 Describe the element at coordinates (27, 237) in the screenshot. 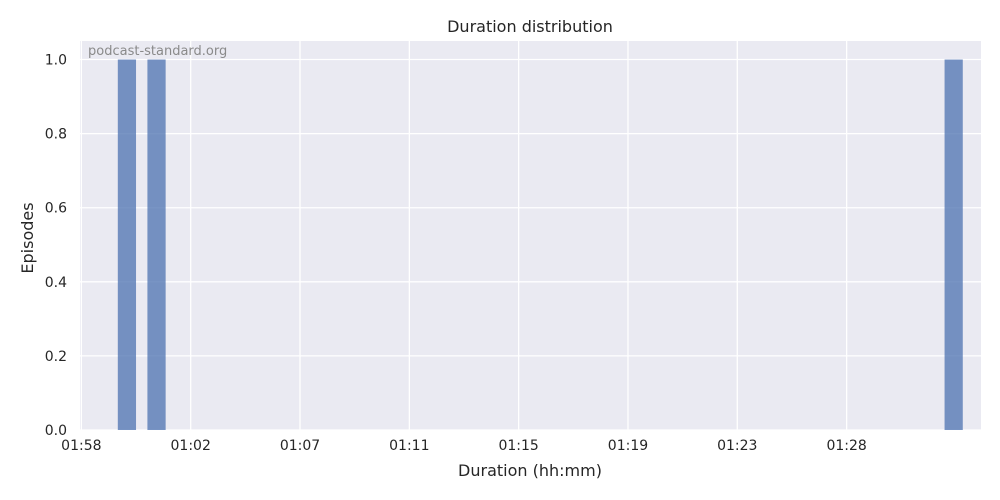

I see `y-axis-label: Episodes` at that location.